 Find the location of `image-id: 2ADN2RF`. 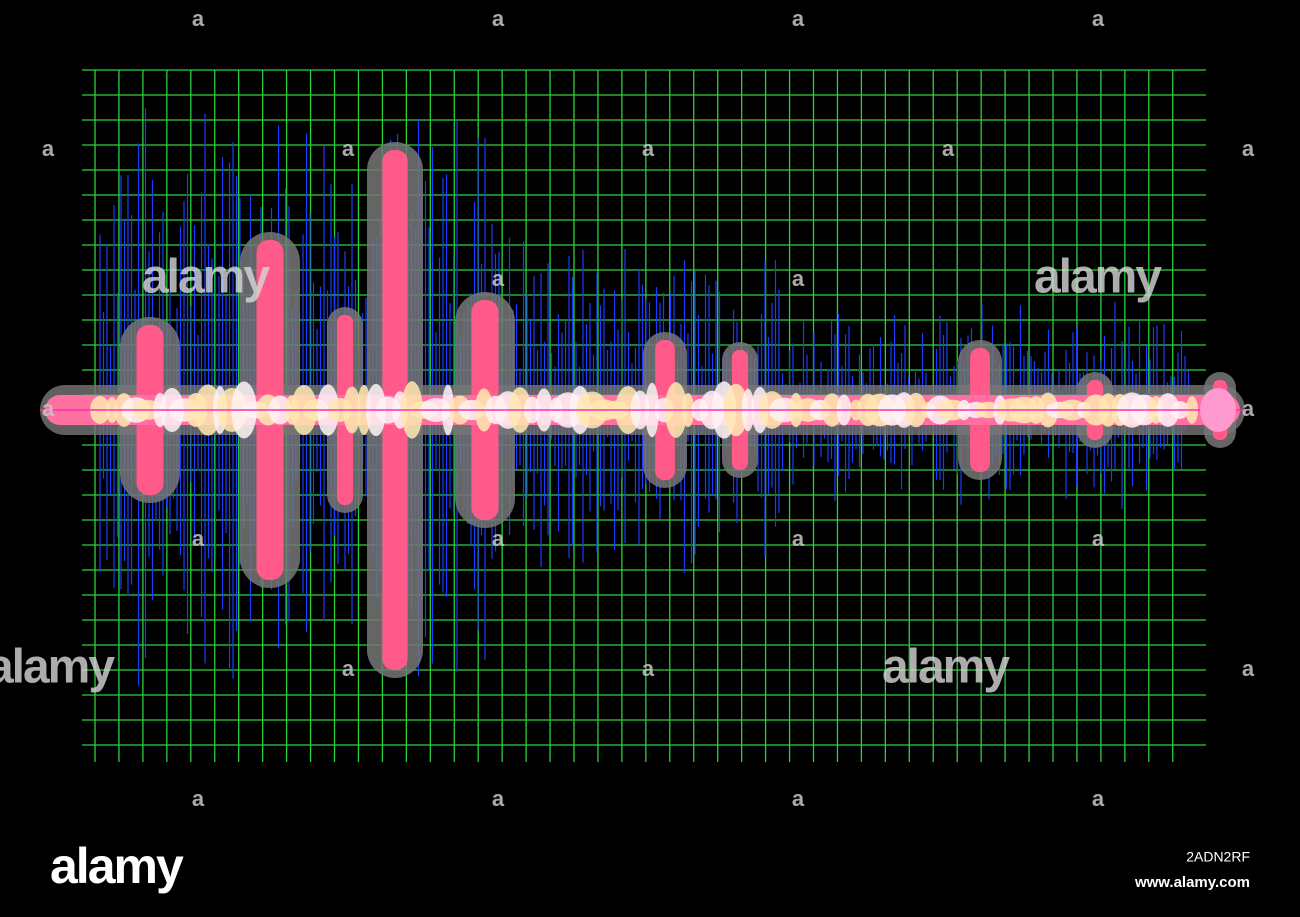

image-id: 2ADN2RF is located at coordinates (1218, 857).